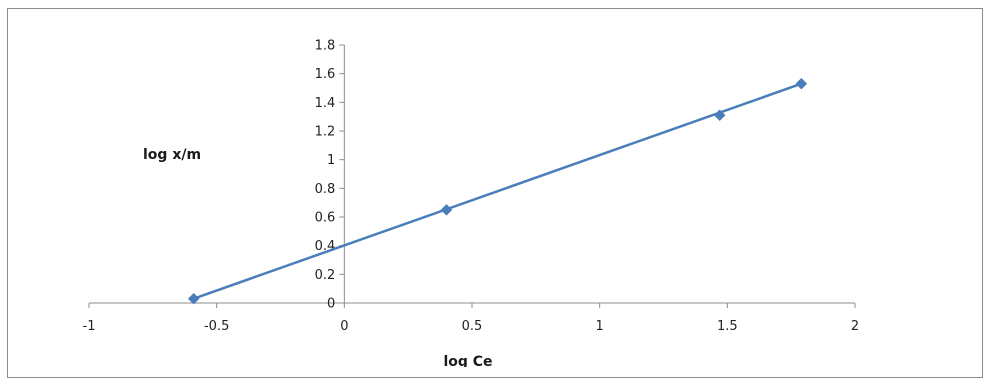 Image resolution: width=984 pixels, height=378 pixels. What do you see at coordinates (331, 304) in the screenshot?
I see `y-tick-label: 0` at bounding box center [331, 304].